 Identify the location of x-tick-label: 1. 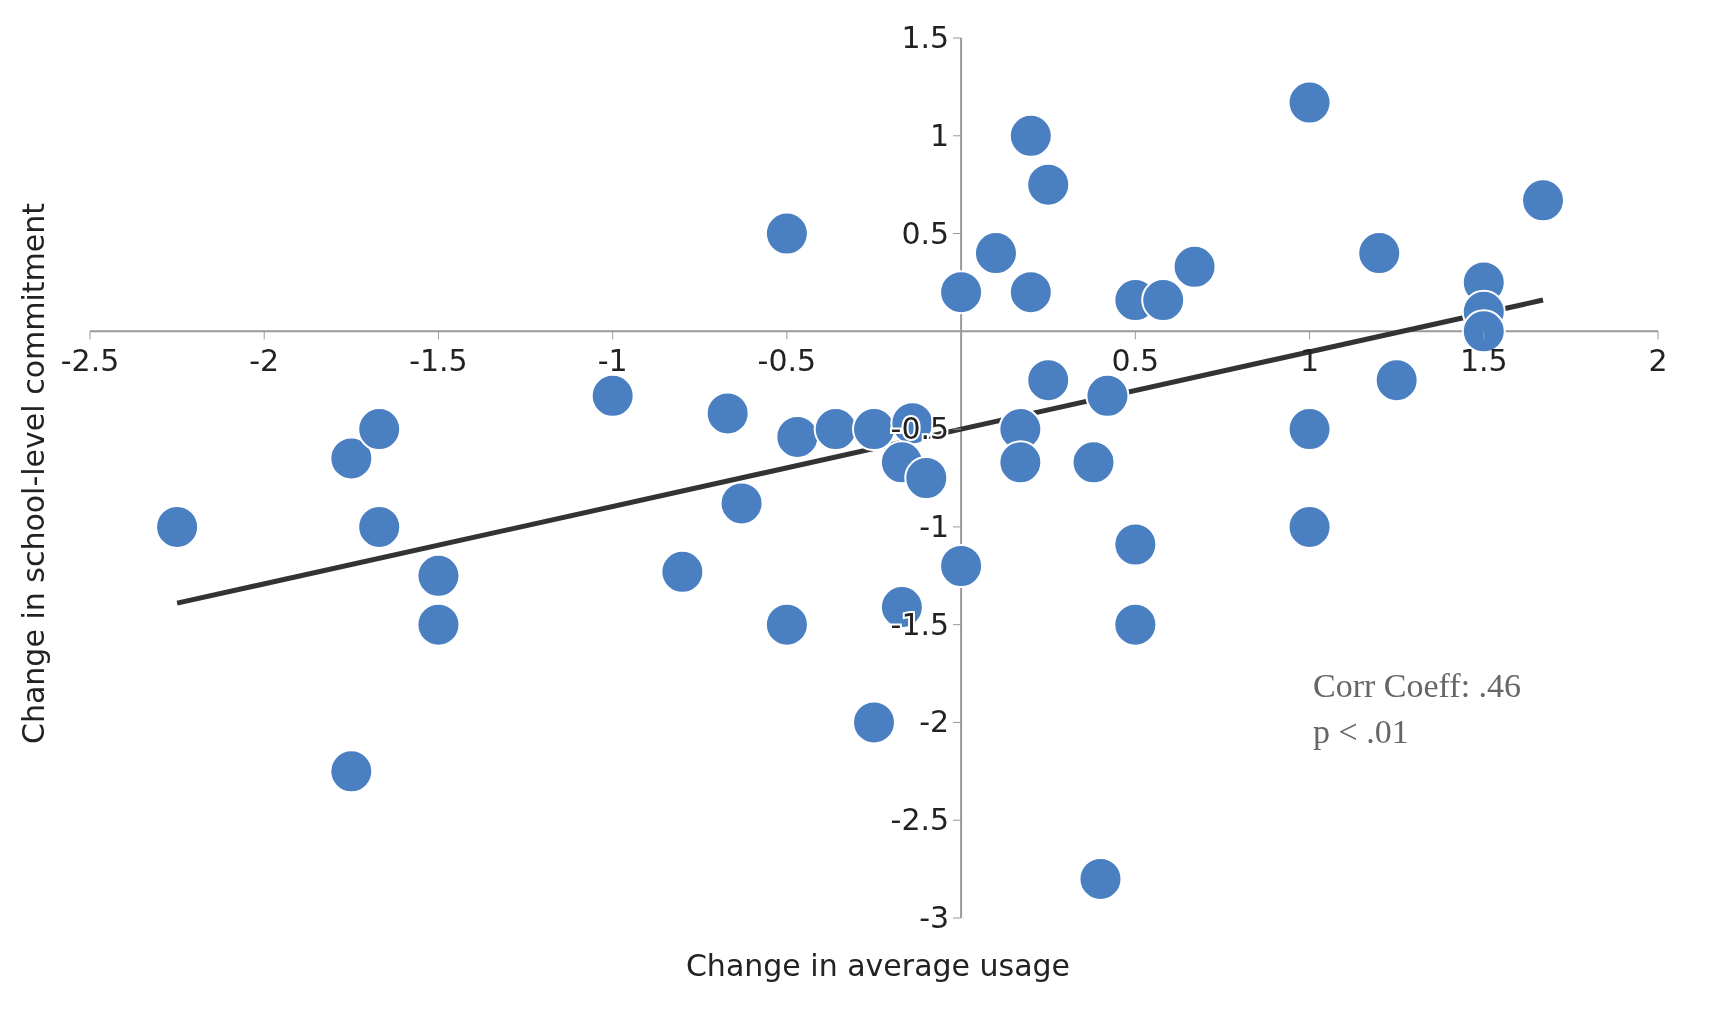
(1310, 361).